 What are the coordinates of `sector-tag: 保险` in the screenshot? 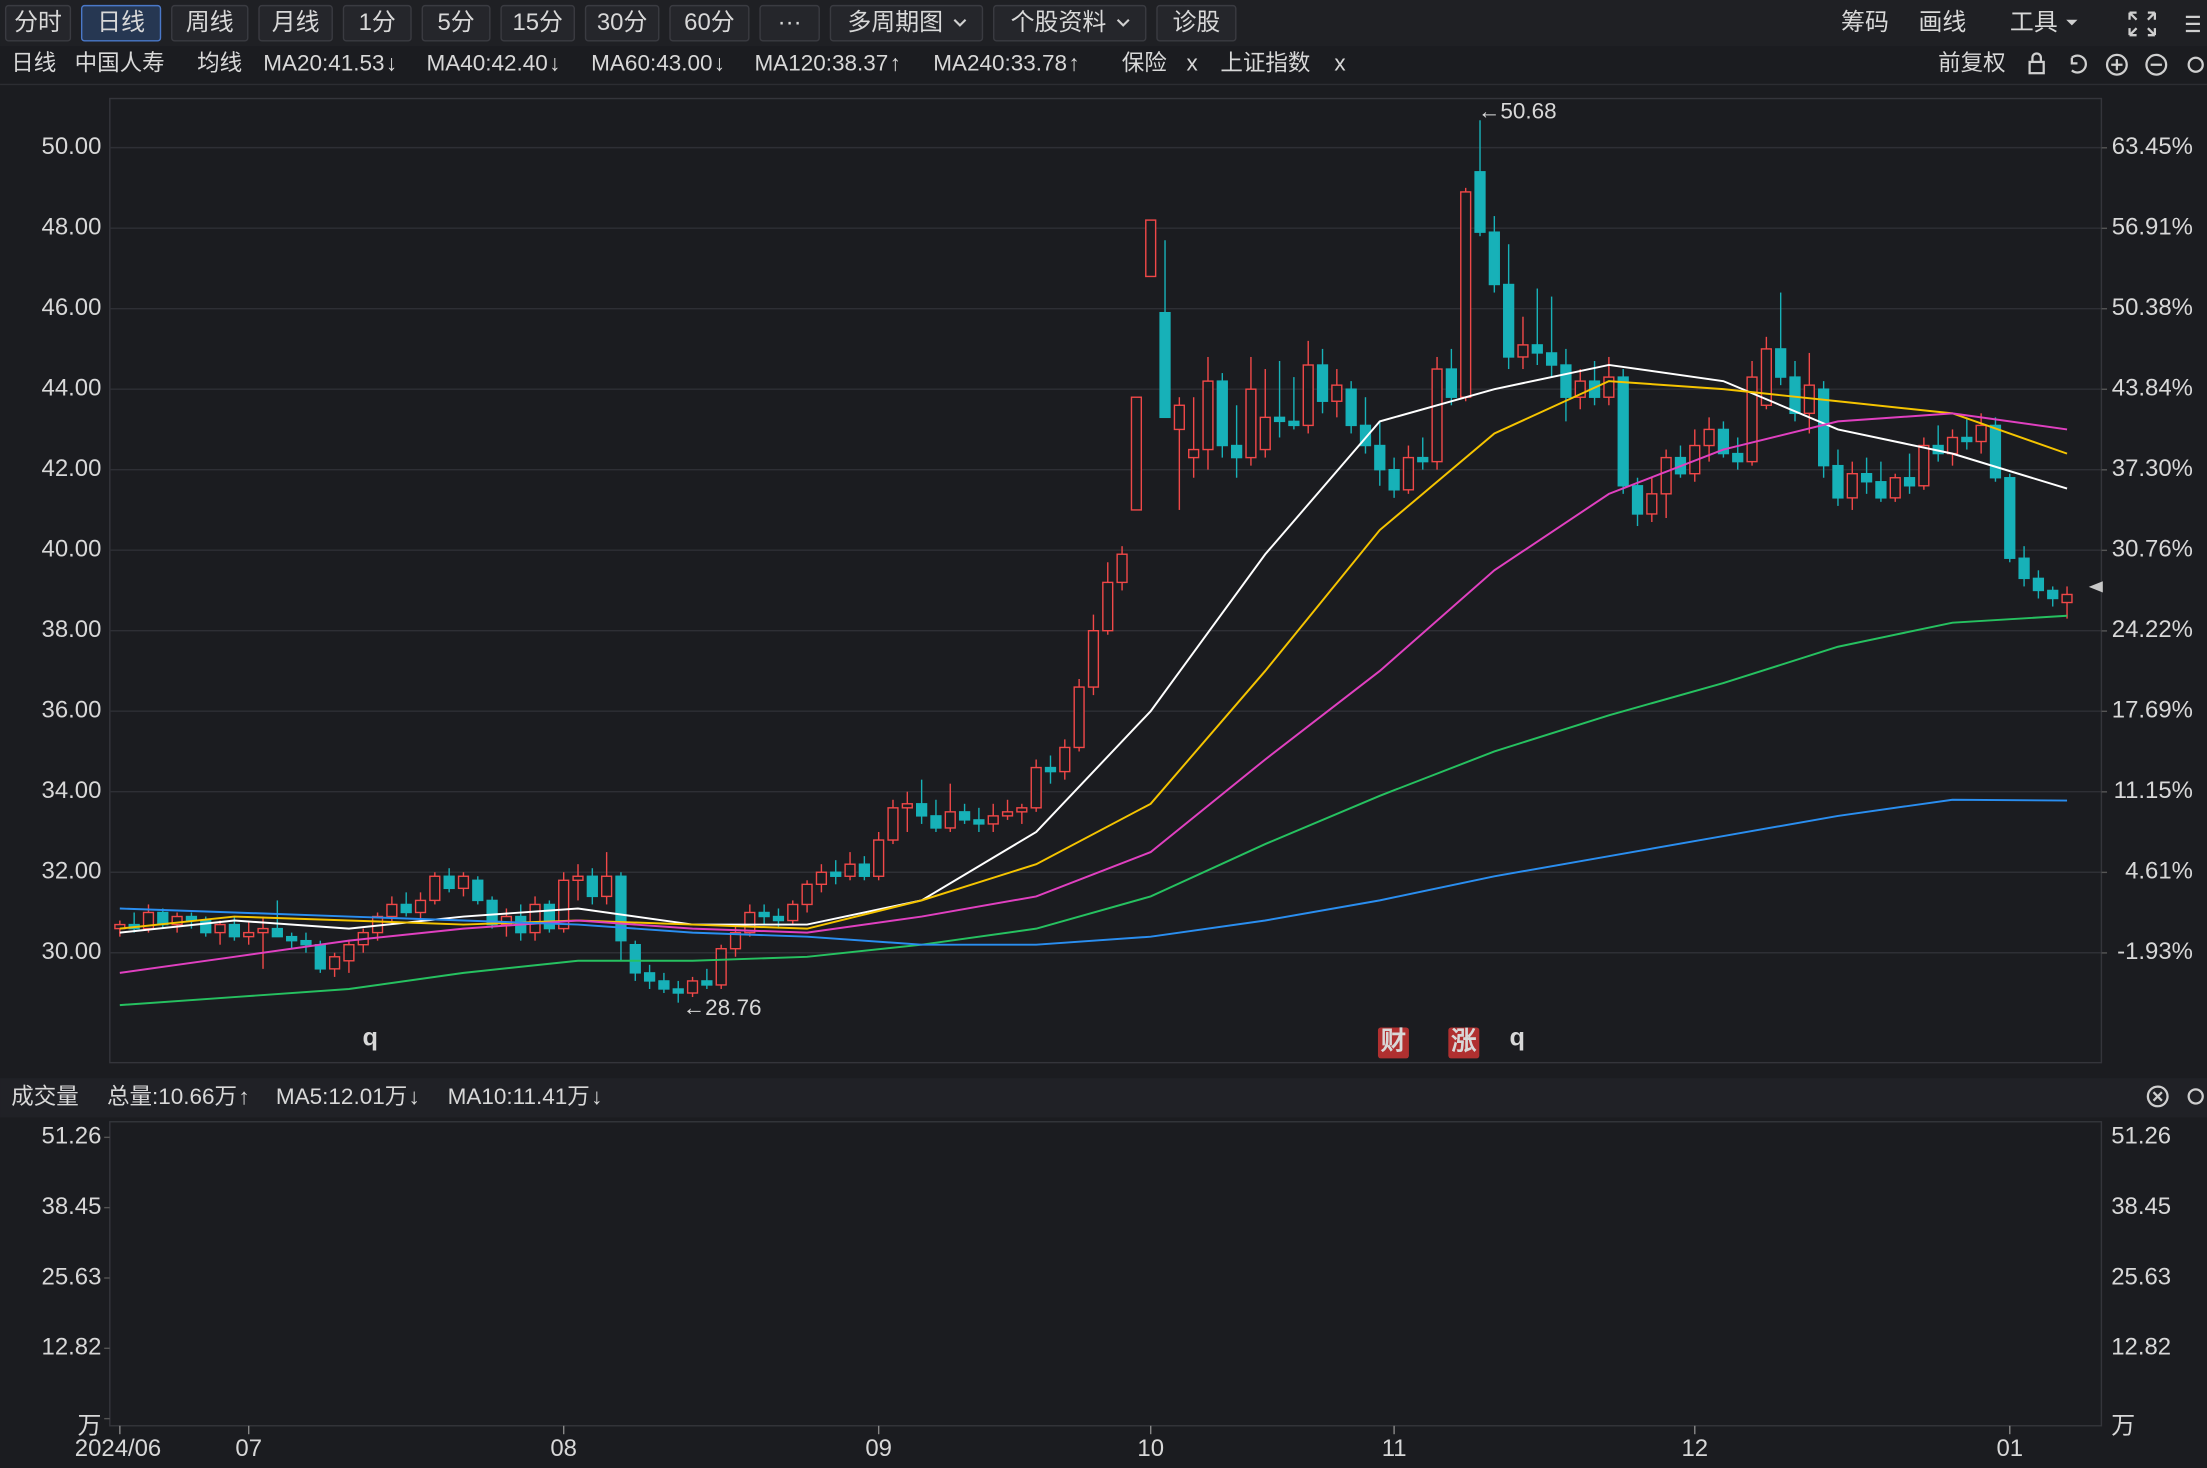 It's located at (1145, 63).